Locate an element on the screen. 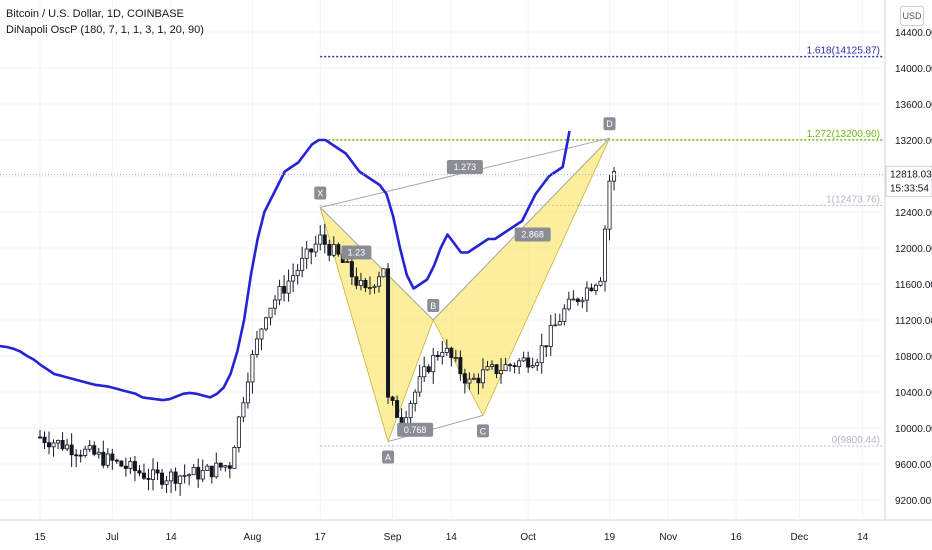 Image resolution: width=932 pixels, height=550 pixels. pattern-ratio-label: 2.868 is located at coordinates (532, 235).